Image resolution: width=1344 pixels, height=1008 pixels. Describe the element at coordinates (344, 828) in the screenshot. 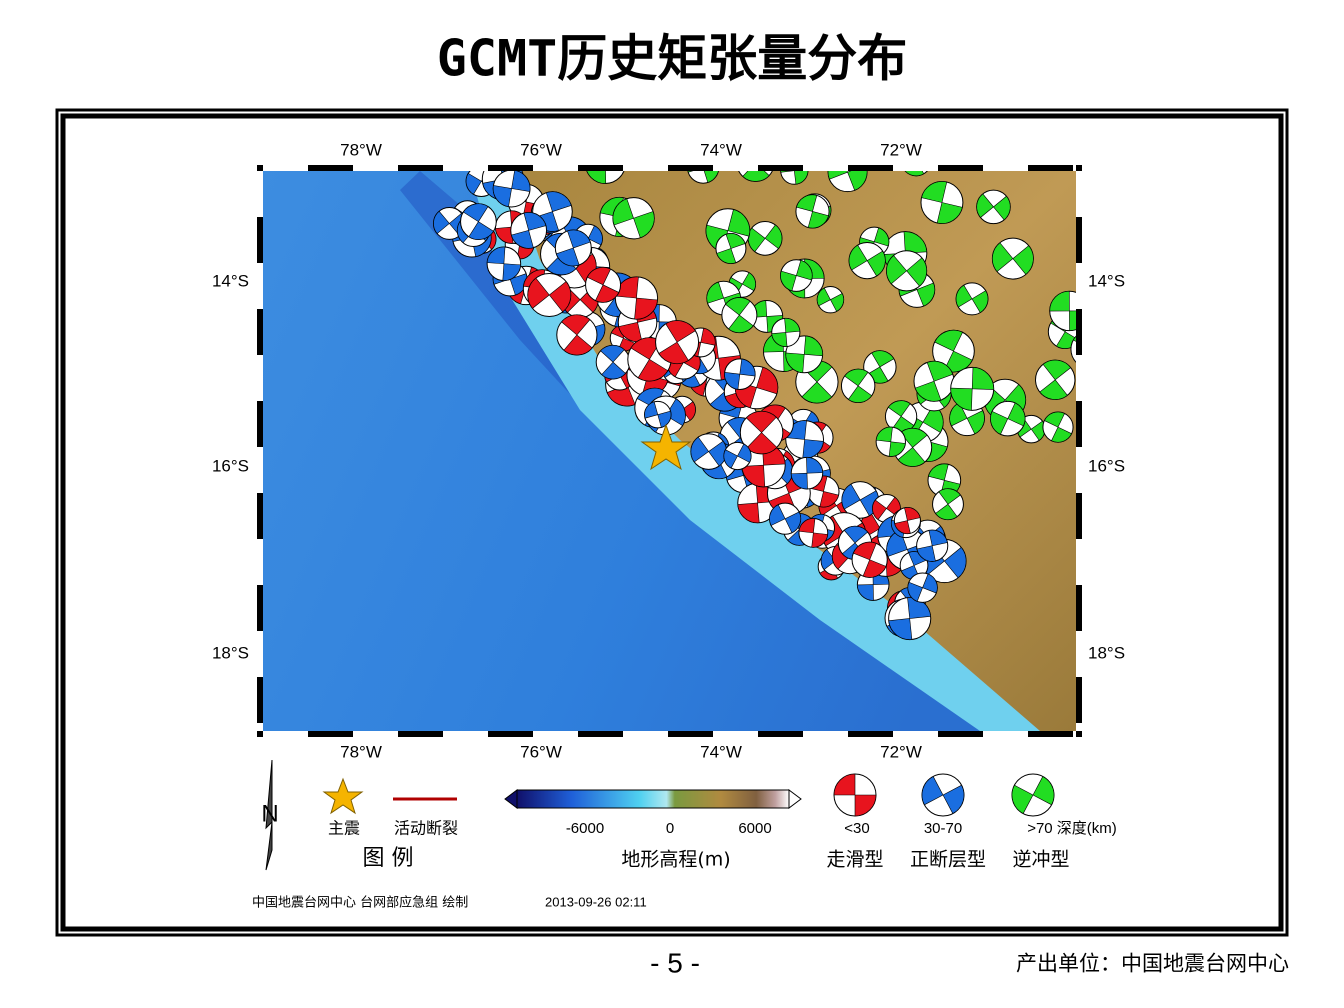

I see `legend-label: 主震` at that location.